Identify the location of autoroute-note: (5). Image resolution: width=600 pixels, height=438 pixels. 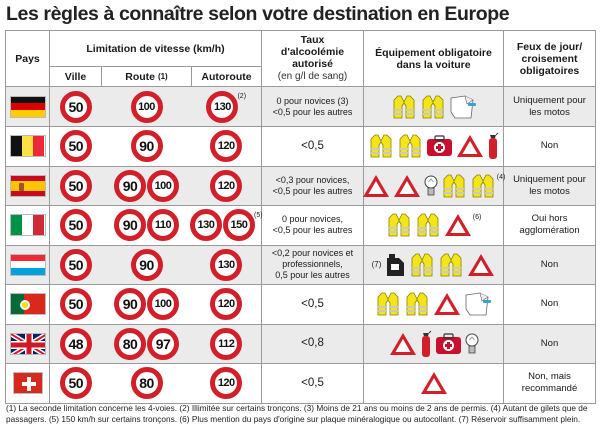
(258, 215).